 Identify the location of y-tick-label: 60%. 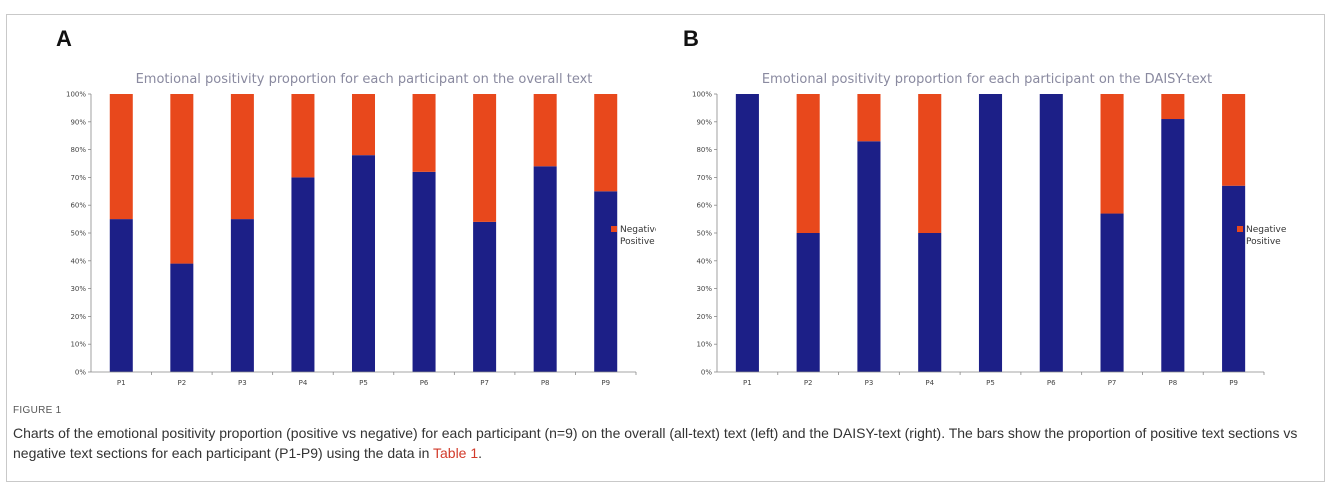
(78, 206).